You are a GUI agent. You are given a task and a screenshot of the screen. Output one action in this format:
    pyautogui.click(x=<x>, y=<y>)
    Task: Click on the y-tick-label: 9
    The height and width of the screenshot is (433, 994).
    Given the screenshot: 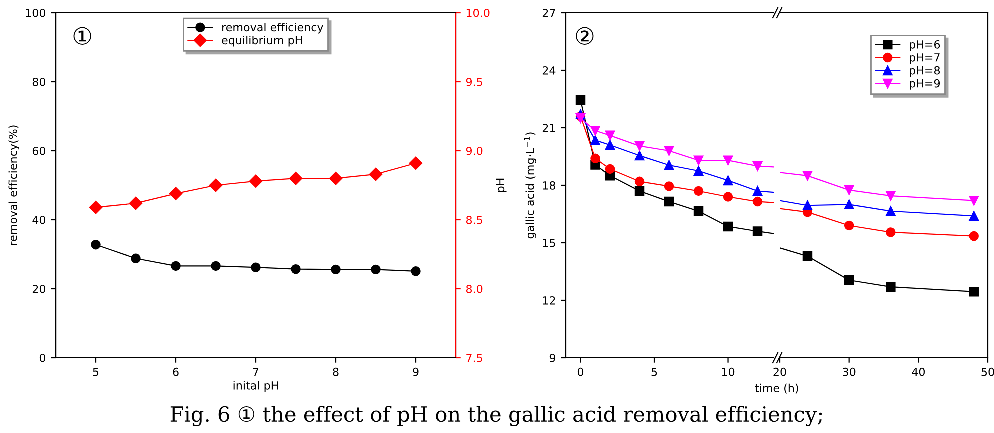 What is the action you would take?
    pyautogui.click(x=553, y=358)
    